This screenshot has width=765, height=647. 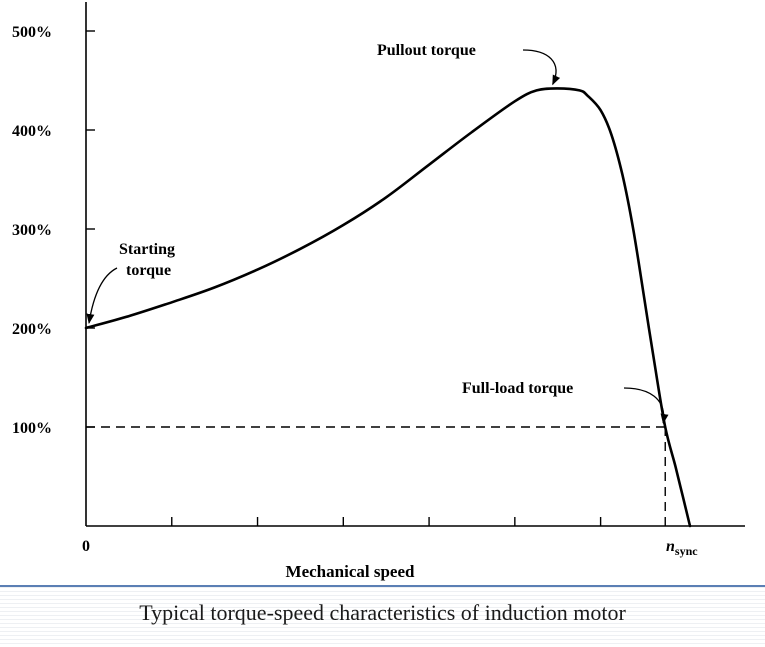 What do you see at coordinates (147, 249) in the screenshot?
I see `annotation-starting-torque: Starting` at bounding box center [147, 249].